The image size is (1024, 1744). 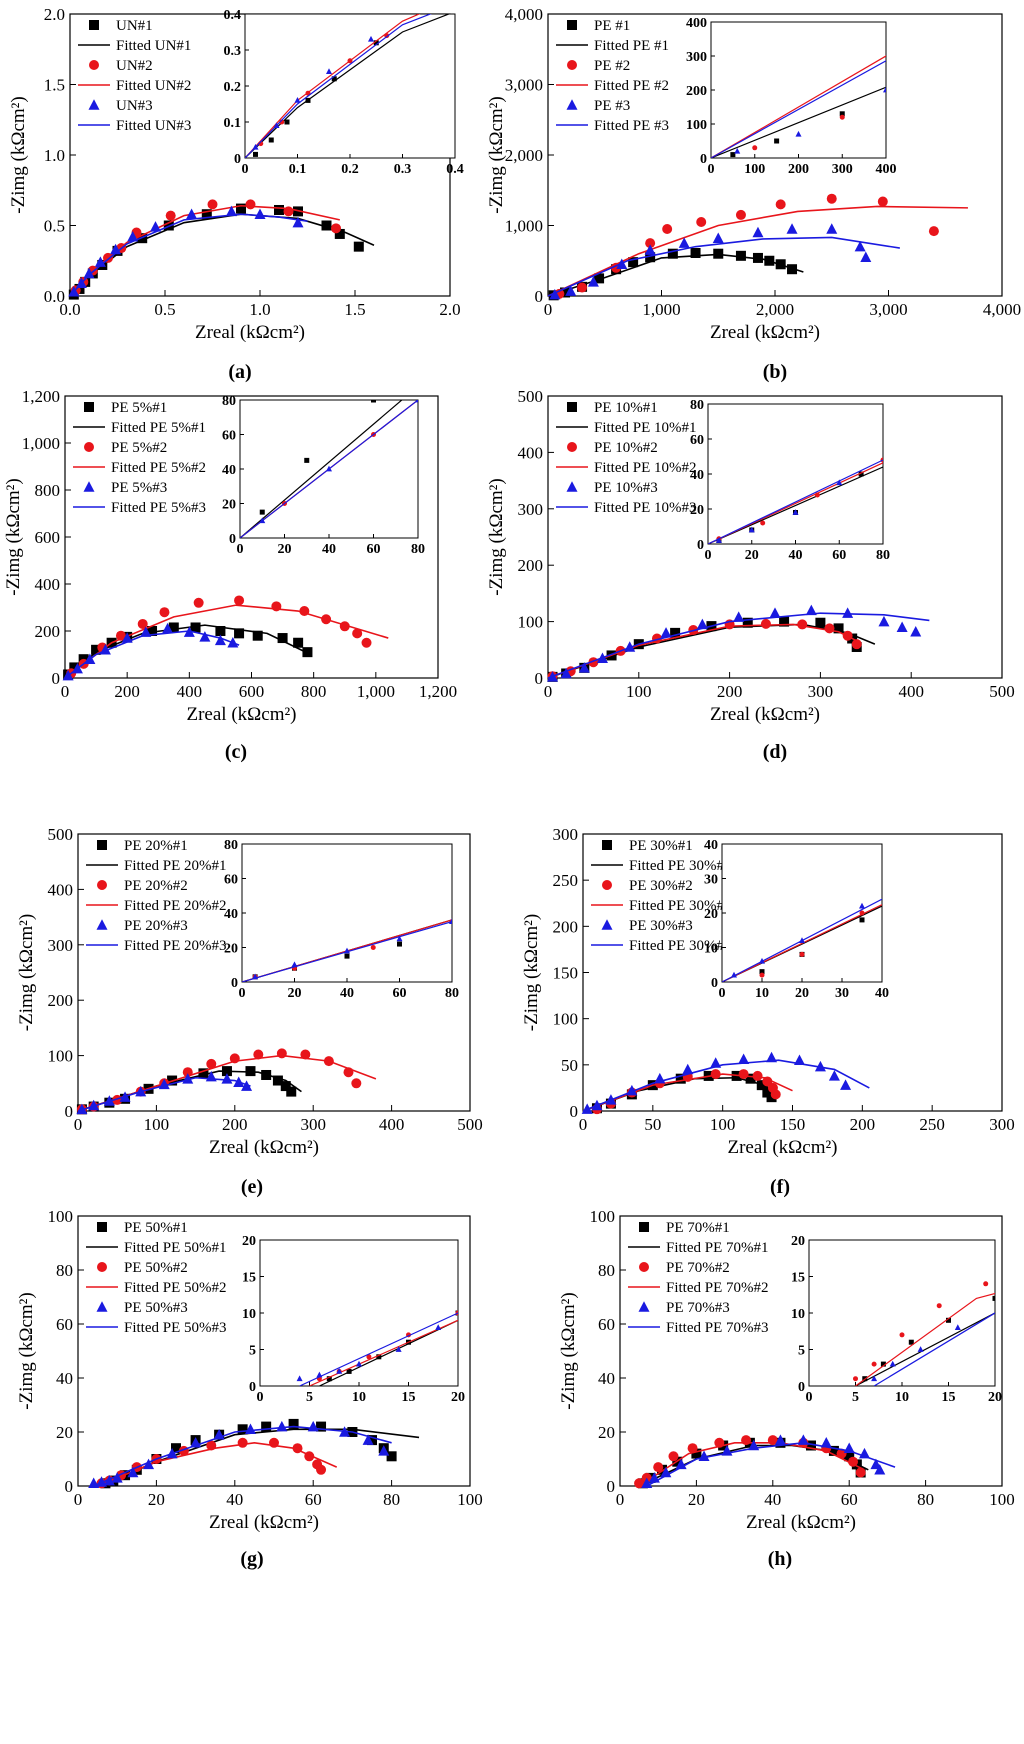 What do you see at coordinates (696, 1499) in the screenshot?
I see `x-tick-label: 20` at bounding box center [696, 1499].